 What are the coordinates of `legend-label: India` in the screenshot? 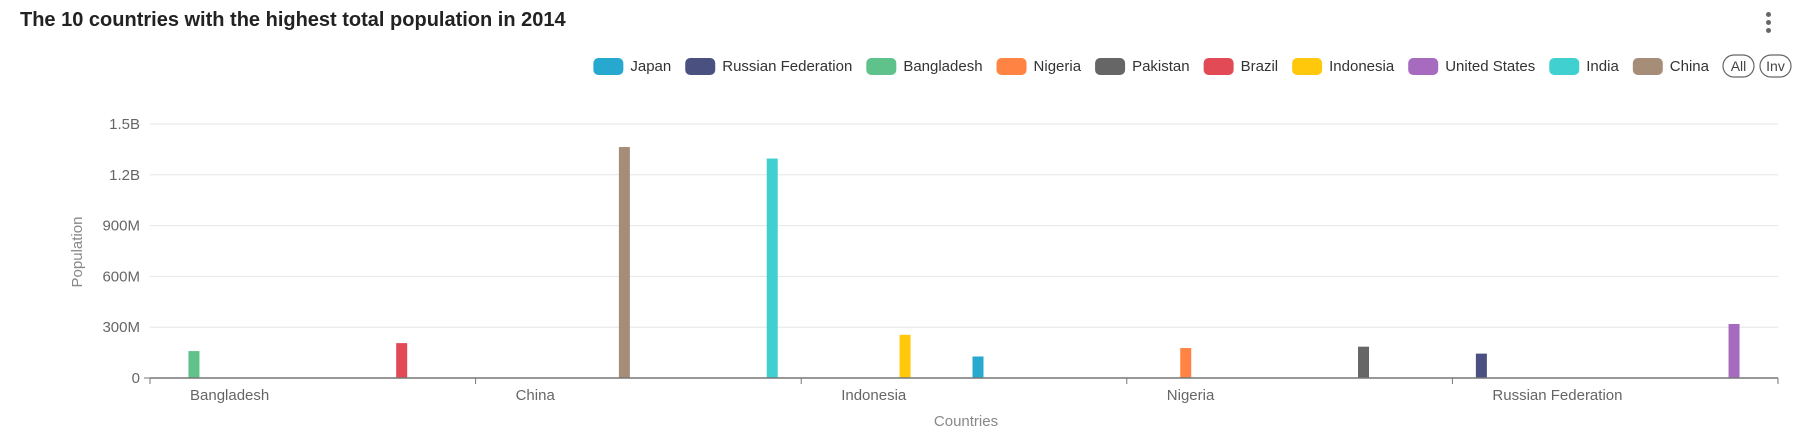 It's located at (1602, 66).